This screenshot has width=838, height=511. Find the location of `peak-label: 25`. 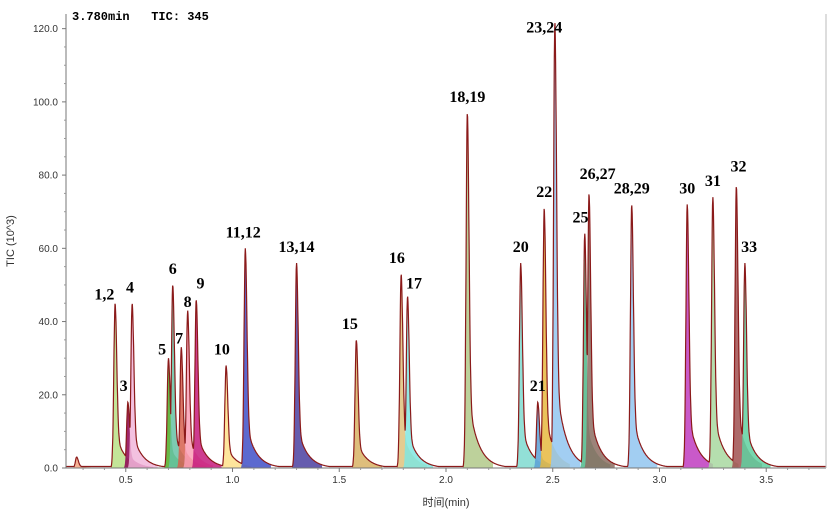

peak-label: 25 is located at coordinates (580, 218).